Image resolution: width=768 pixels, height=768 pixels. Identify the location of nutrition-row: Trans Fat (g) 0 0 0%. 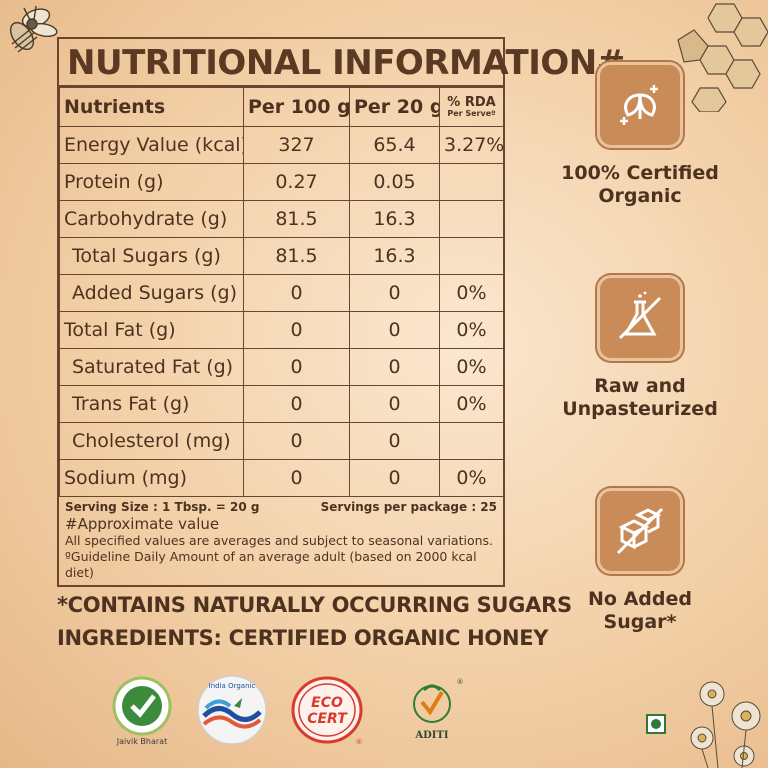
(281, 404).